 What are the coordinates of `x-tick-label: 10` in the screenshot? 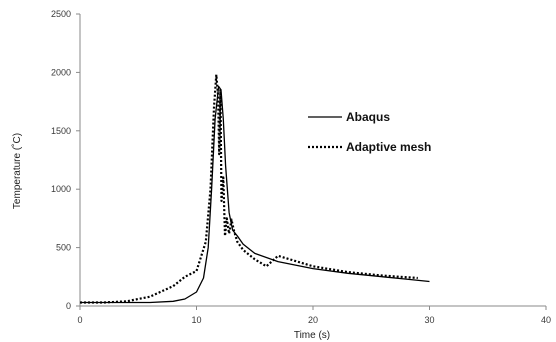 It's located at (196, 320).